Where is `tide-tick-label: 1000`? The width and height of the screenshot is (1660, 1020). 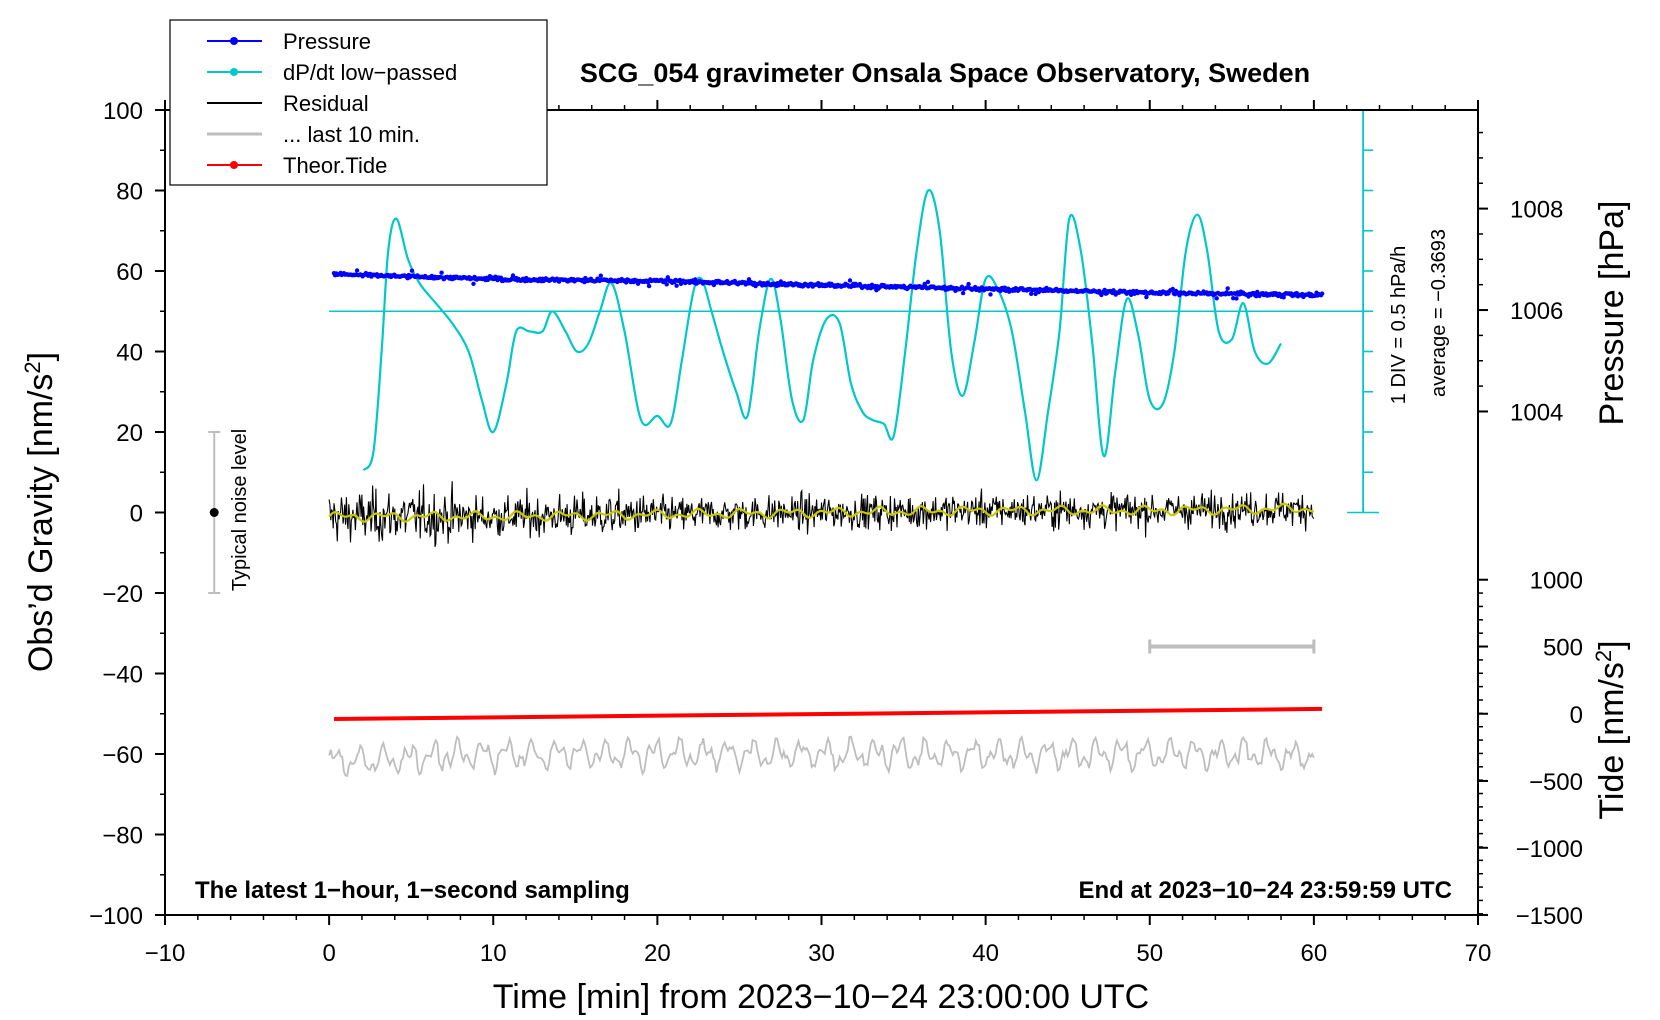
tide-tick-label: 1000 is located at coordinates (1556, 581).